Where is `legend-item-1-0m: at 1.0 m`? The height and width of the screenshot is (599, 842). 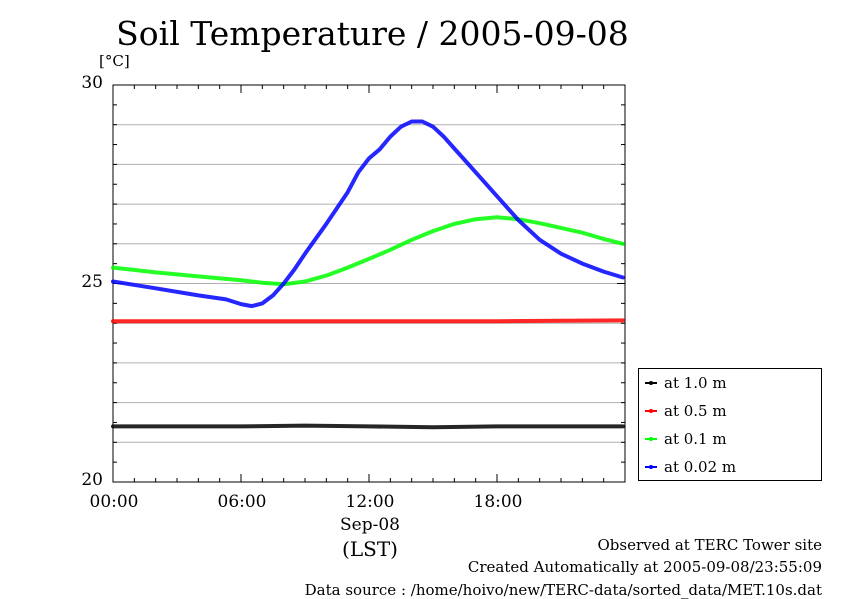
legend-item-1-0m: at 1.0 m is located at coordinates (686, 383).